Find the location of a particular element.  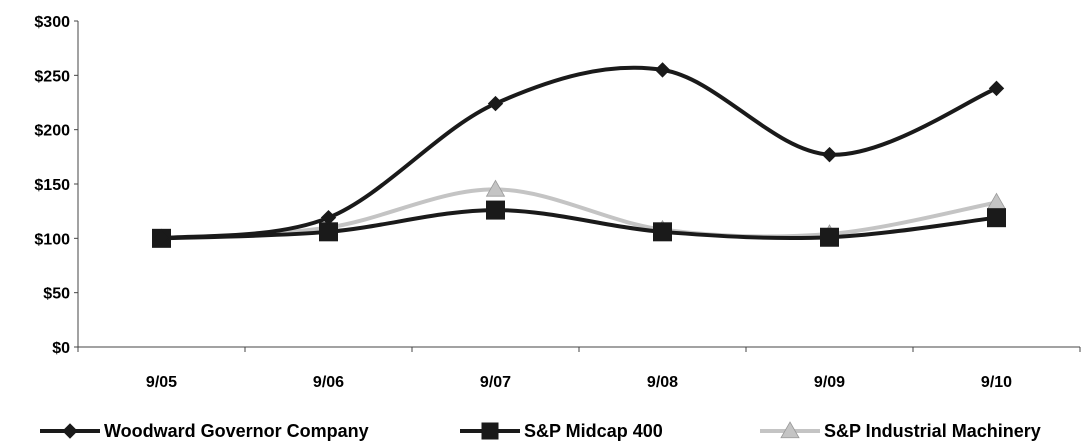

y-tick-label: $50 is located at coordinates (56, 294).